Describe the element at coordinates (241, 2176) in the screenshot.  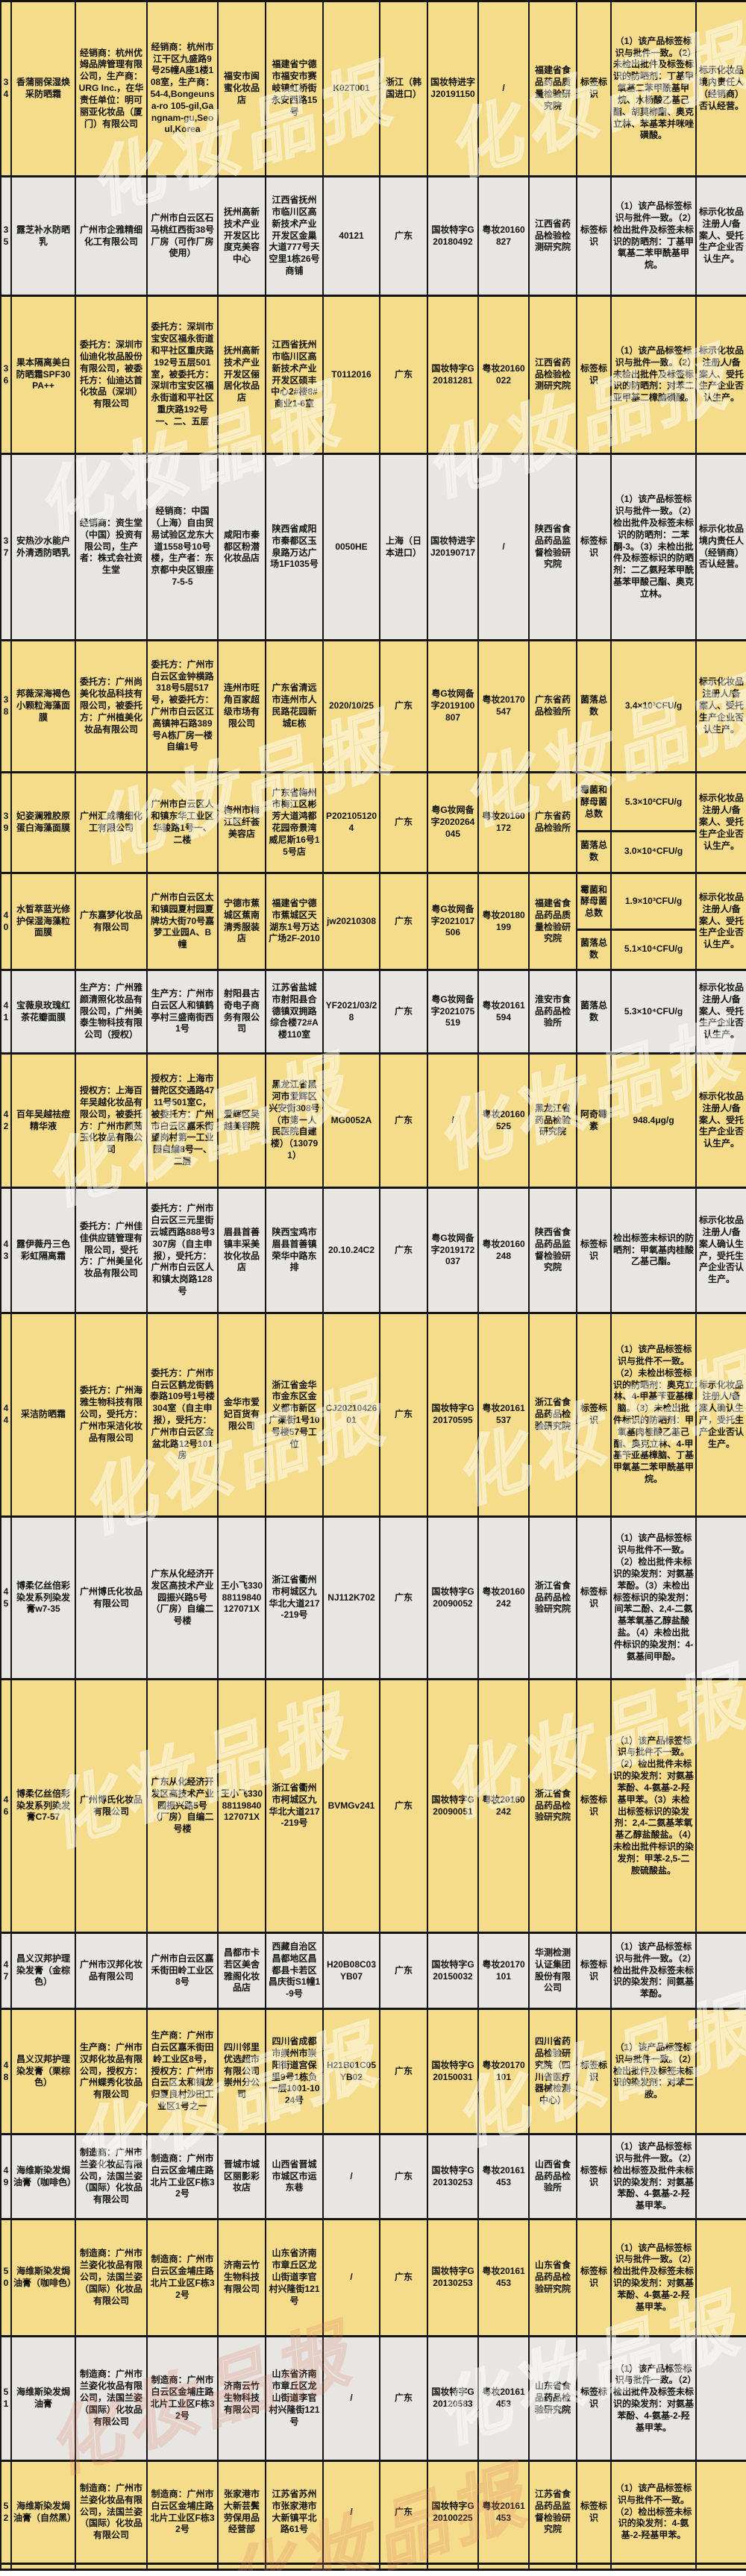
I see `cell-sampled-unit: 晋城市城区丽影彩妆店` at that location.